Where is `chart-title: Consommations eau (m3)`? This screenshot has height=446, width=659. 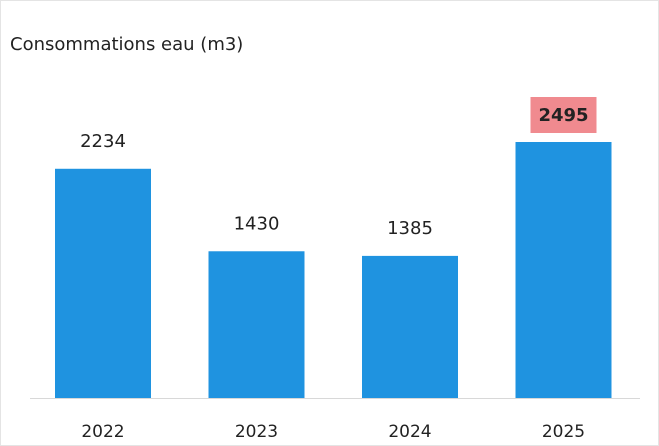
chart-title: Consommations eau (m3) is located at coordinates (126, 44).